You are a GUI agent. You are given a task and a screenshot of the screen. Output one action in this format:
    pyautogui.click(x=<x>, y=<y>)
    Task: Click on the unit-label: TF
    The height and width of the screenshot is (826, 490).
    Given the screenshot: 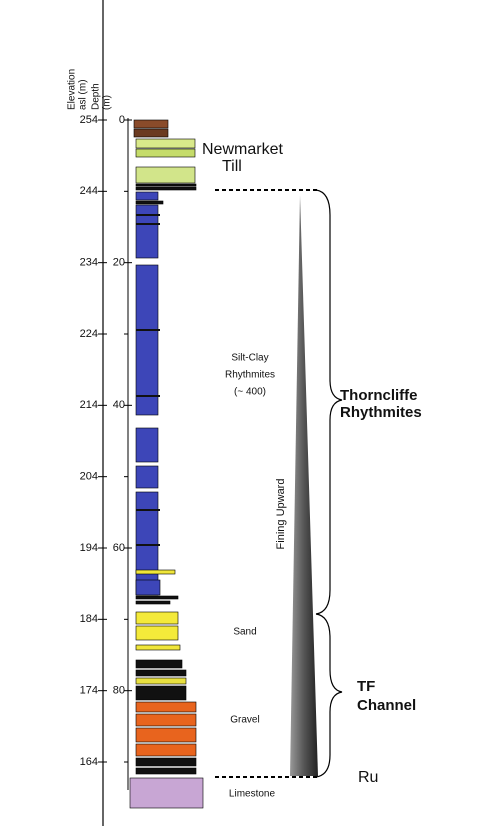 What is the action you would take?
    pyautogui.click(x=366, y=686)
    